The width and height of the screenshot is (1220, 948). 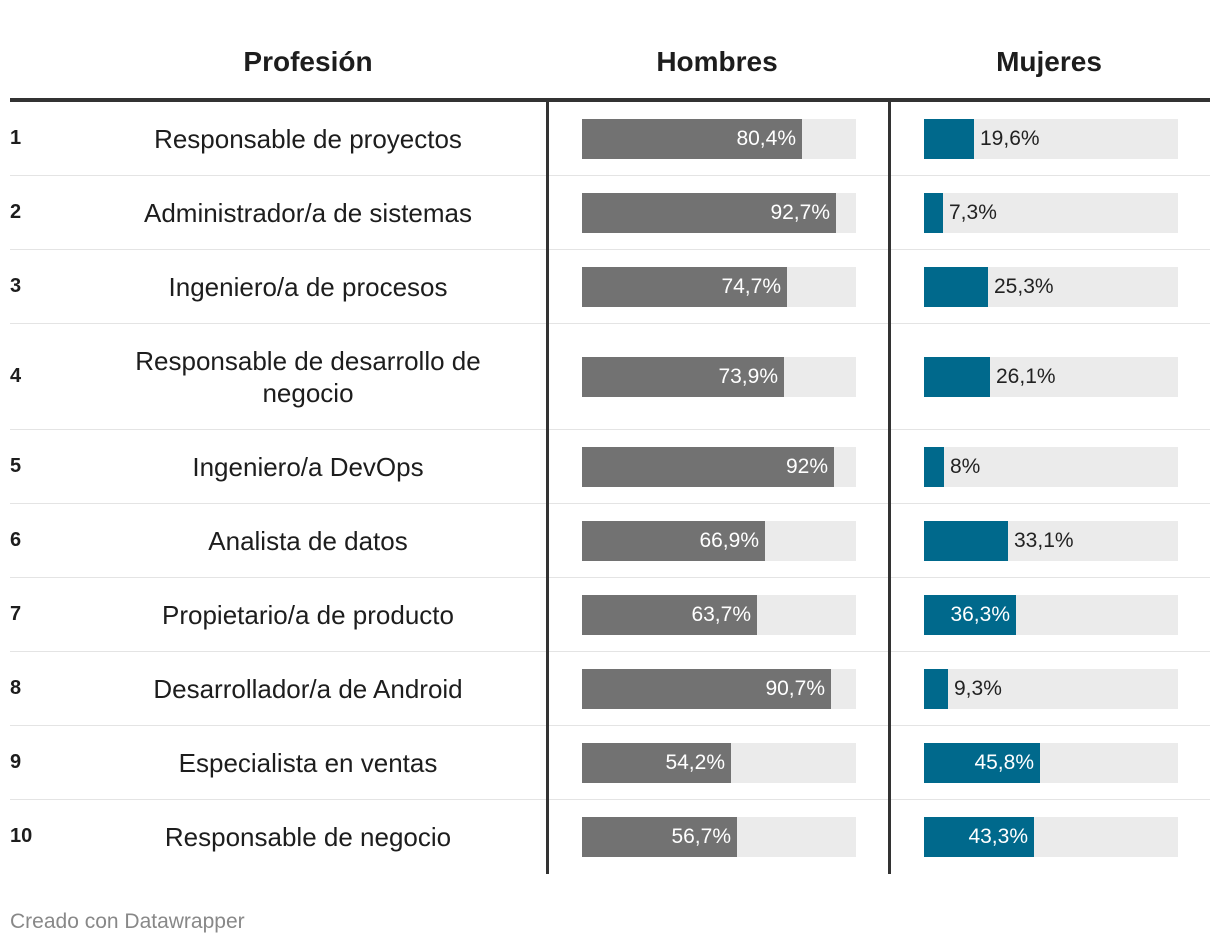 I want to click on profession-label: Ingeniero/a DevOps, so click(x=308, y=466).